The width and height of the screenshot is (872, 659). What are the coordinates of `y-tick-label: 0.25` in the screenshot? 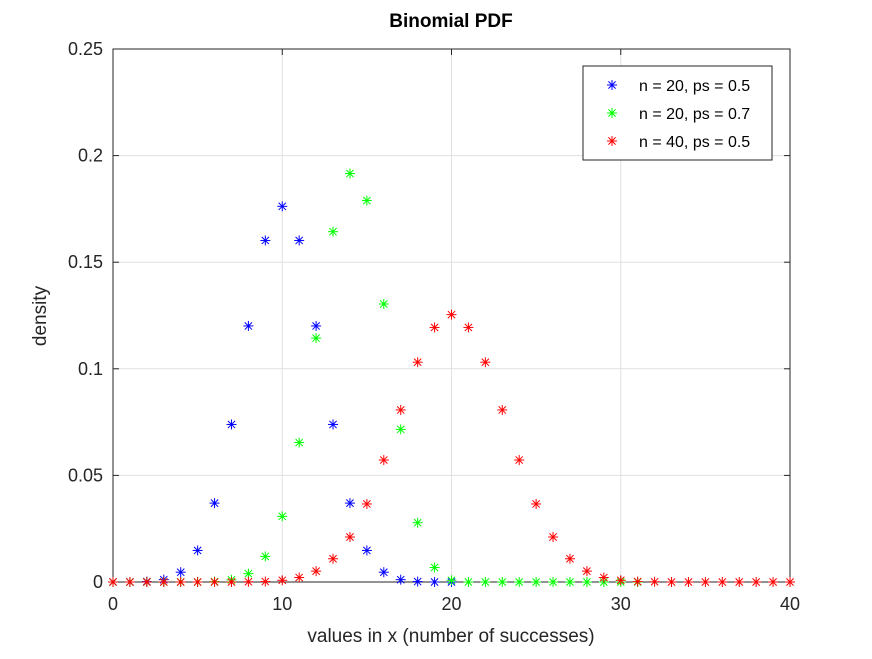 It's located at (85, 49).